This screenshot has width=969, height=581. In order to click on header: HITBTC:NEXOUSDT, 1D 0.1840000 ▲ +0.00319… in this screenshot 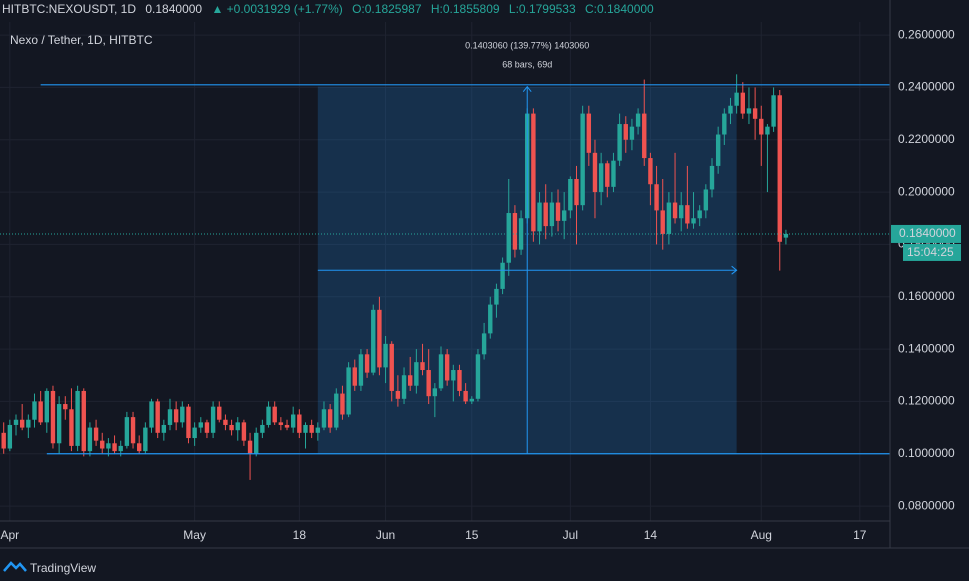, I will do `click(328, 9)`.